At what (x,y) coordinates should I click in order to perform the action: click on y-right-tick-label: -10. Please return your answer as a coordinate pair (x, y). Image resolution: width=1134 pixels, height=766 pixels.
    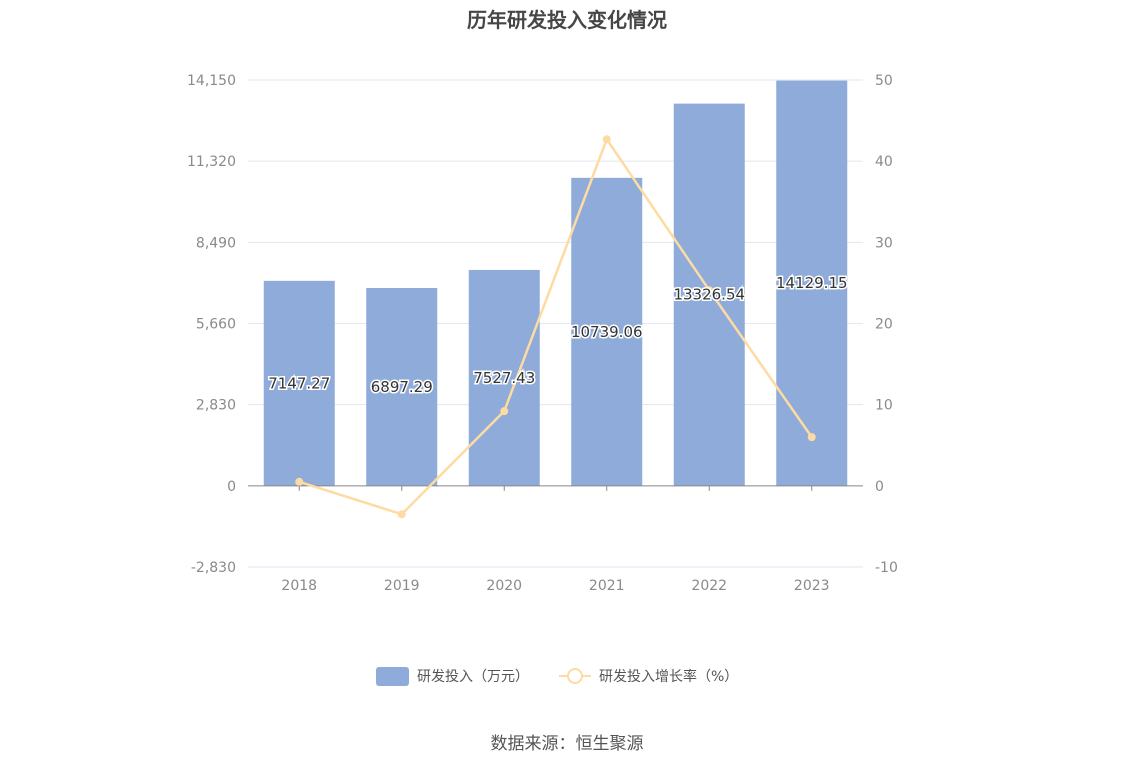
    Looking at the image, I should click on (886, 568).